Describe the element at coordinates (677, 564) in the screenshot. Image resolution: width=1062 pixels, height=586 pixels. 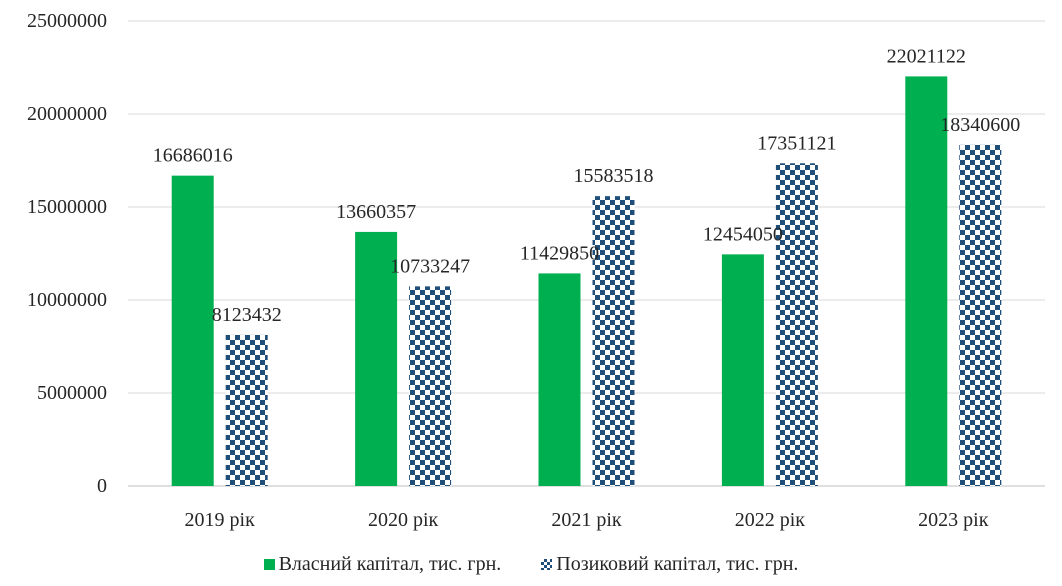
I see `legend-label-borrowed-capital: Позиковий капітал, тис. грн.` at that location.